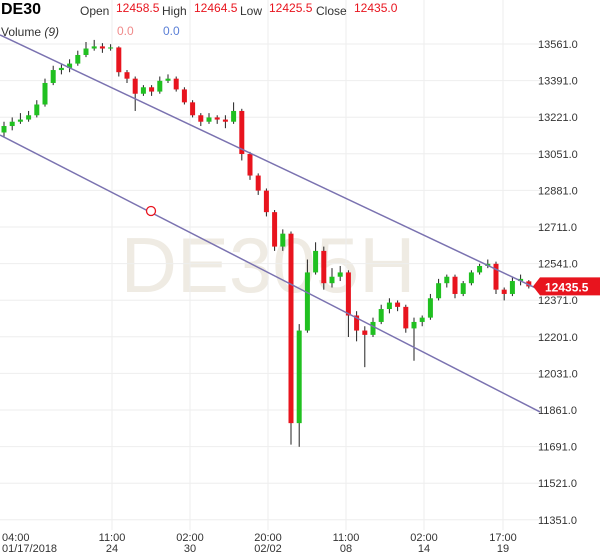  What do you see at coordinates (174, 11) in the screenshot?
I see `high-label: High` at bounding box center [174, 11].